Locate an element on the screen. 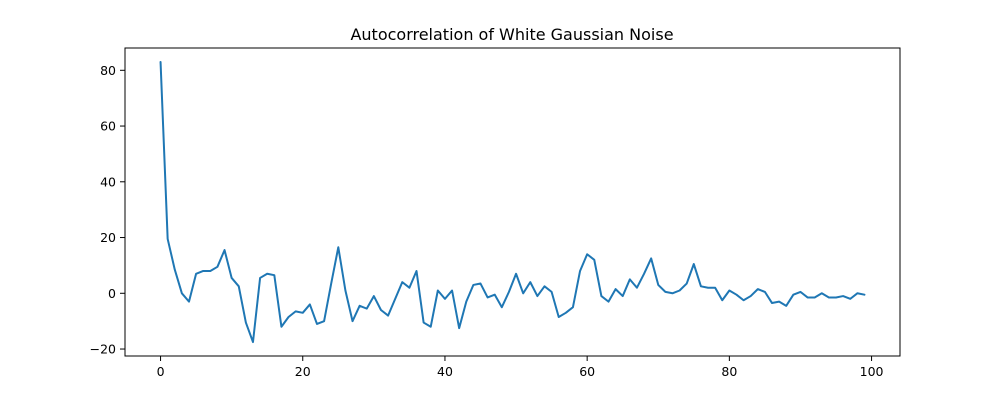 This screenshot has height=400, width=1000. x-tick-label: 0 is located at coordinates (161, 371).